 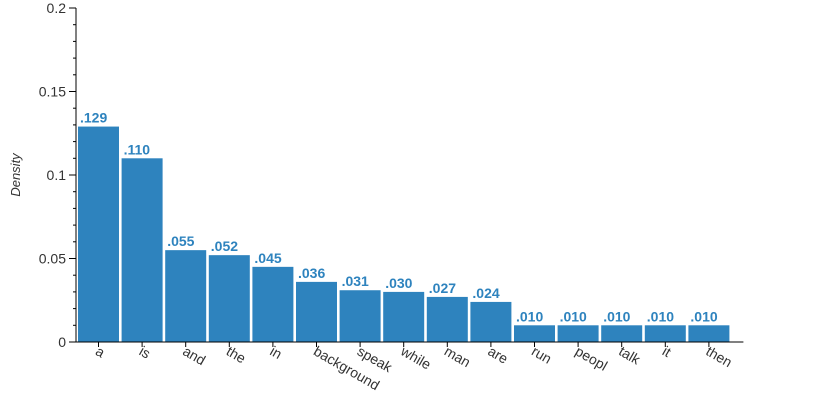 I want to click on y-tick-label: 0, so click(x=62, y=342).